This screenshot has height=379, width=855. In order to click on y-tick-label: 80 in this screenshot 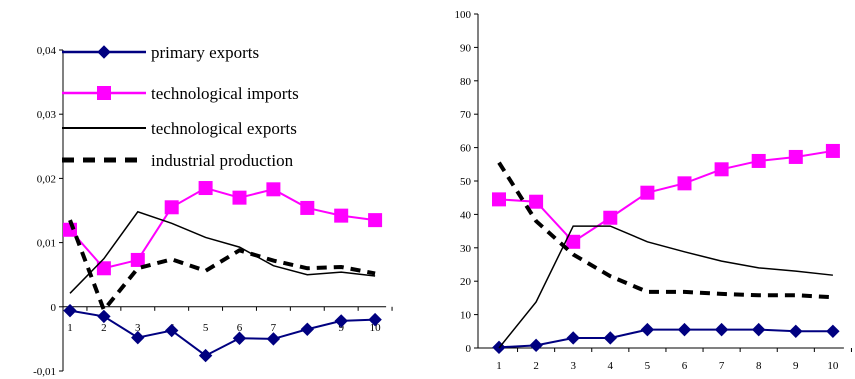, I will do `click(466, 82)`.